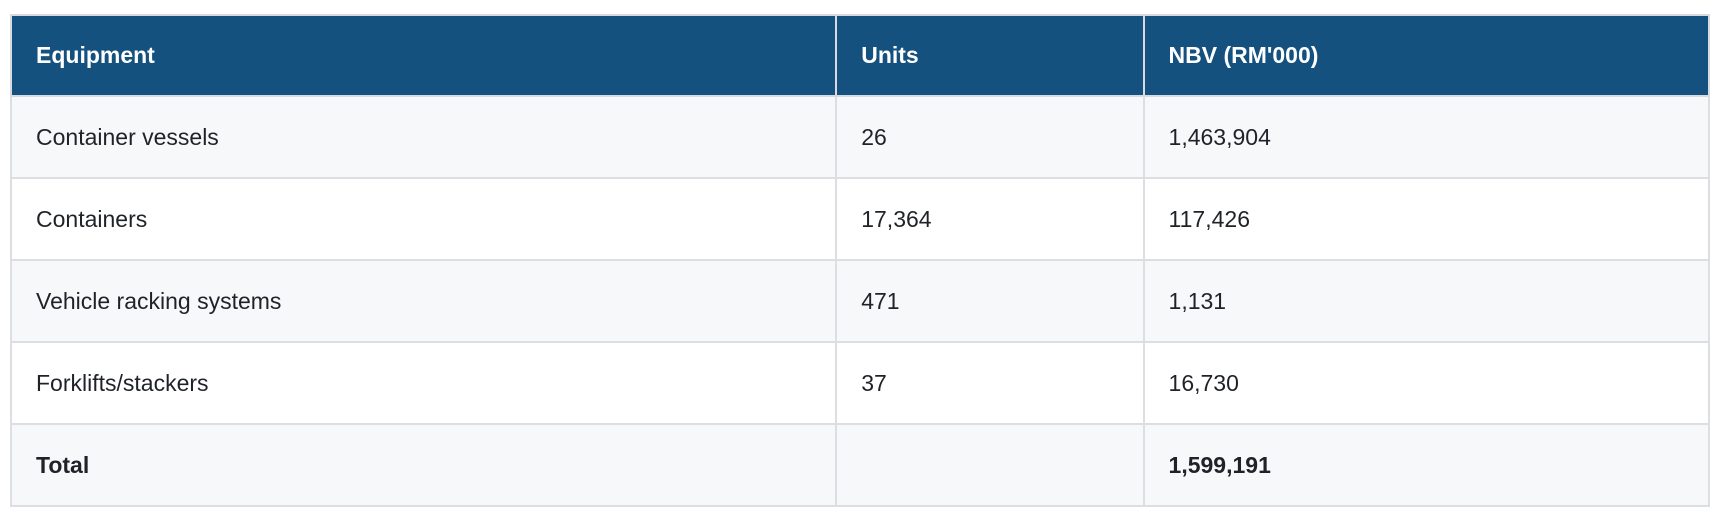 This screenshot has height=532, width=1720. What do you see at coordinates (423, 383) in the screenshot?
I see `cell-equipment: Forklifts/stackers` at bounding box center [423, 383].